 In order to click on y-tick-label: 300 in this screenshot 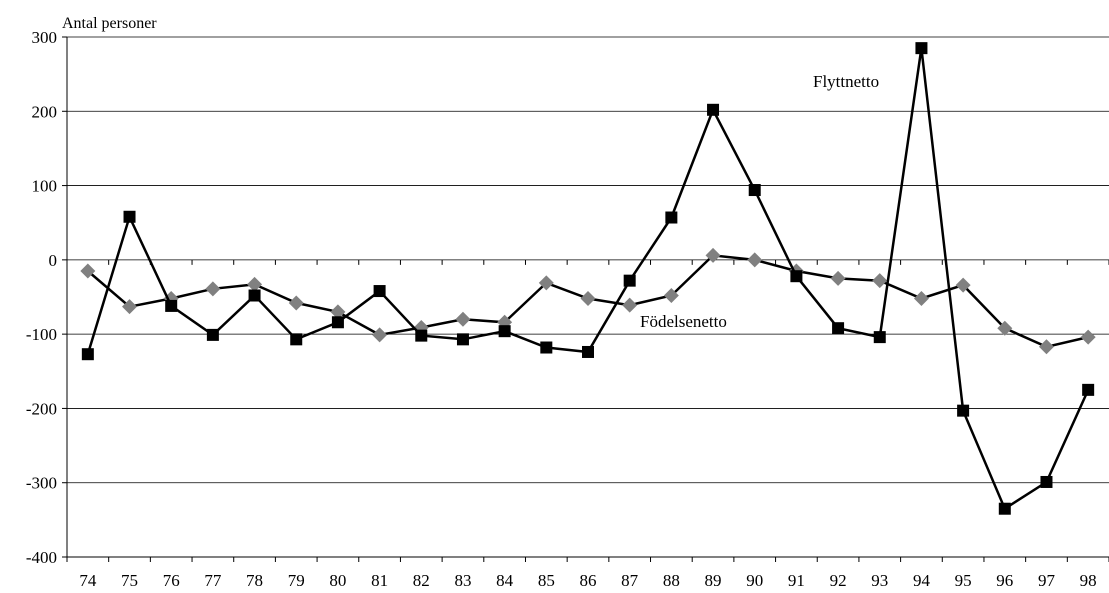, I will do `click(45, 37)`.